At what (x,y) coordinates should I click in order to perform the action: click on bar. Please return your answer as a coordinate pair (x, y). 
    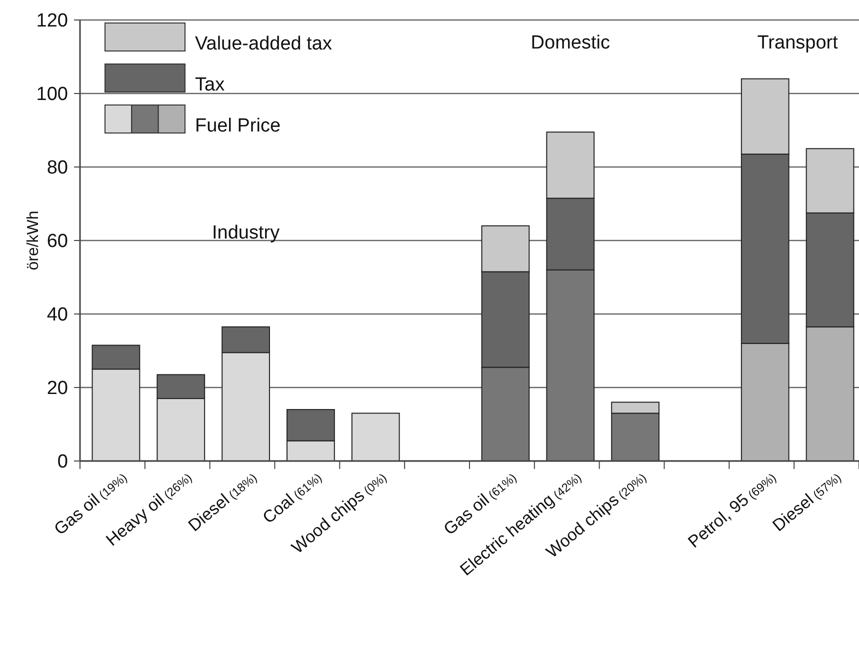
    Looking at the image, I should click on (375, 437).